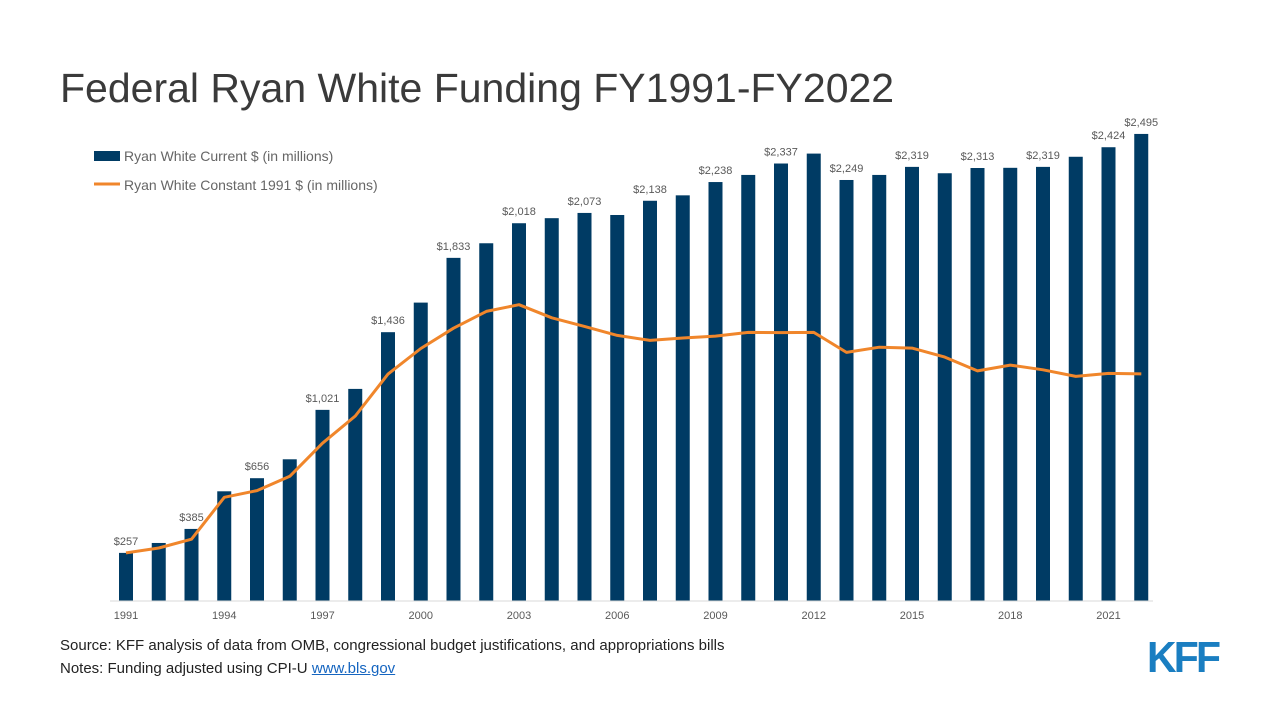 The height and width of the screenshot is (720, 1280). Describe the element at coordinates (617, 408) in the screenshot. I see `bar-2006` at that location.